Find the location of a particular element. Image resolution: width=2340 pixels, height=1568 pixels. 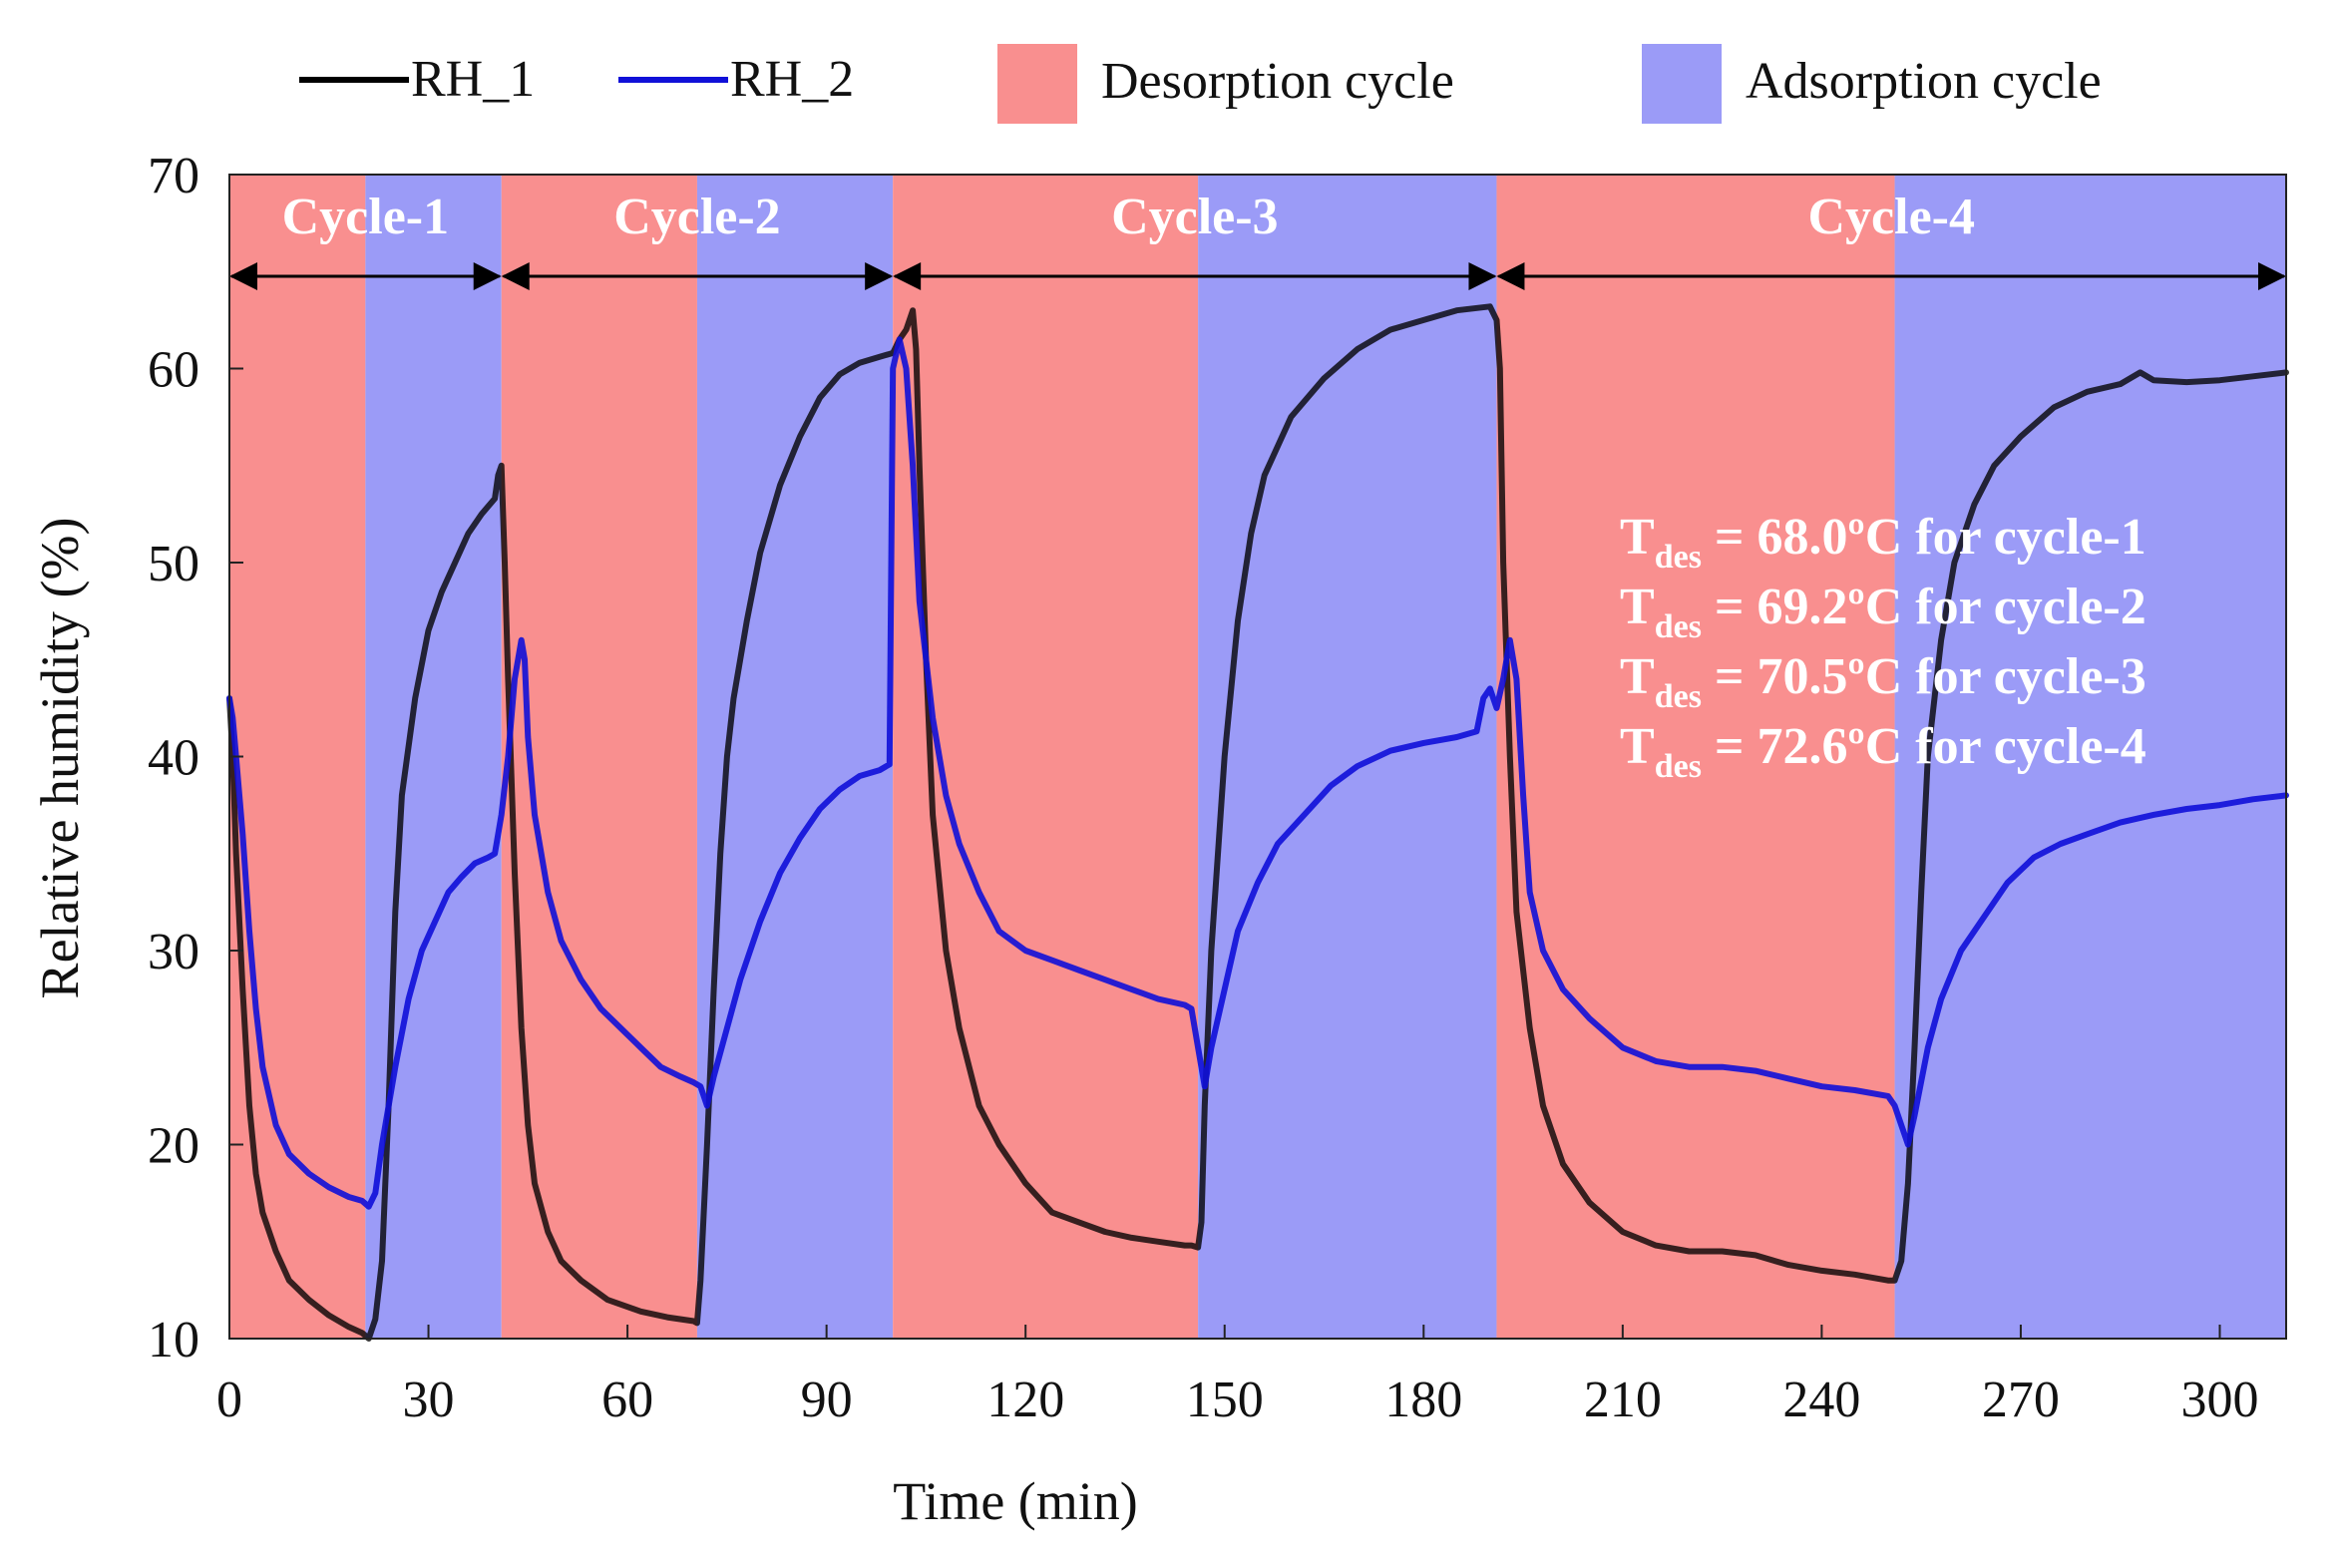

tdes-annotation-1: Tdes = 68.0ºC for cycle-1 is located at coordinates (1883, 543).